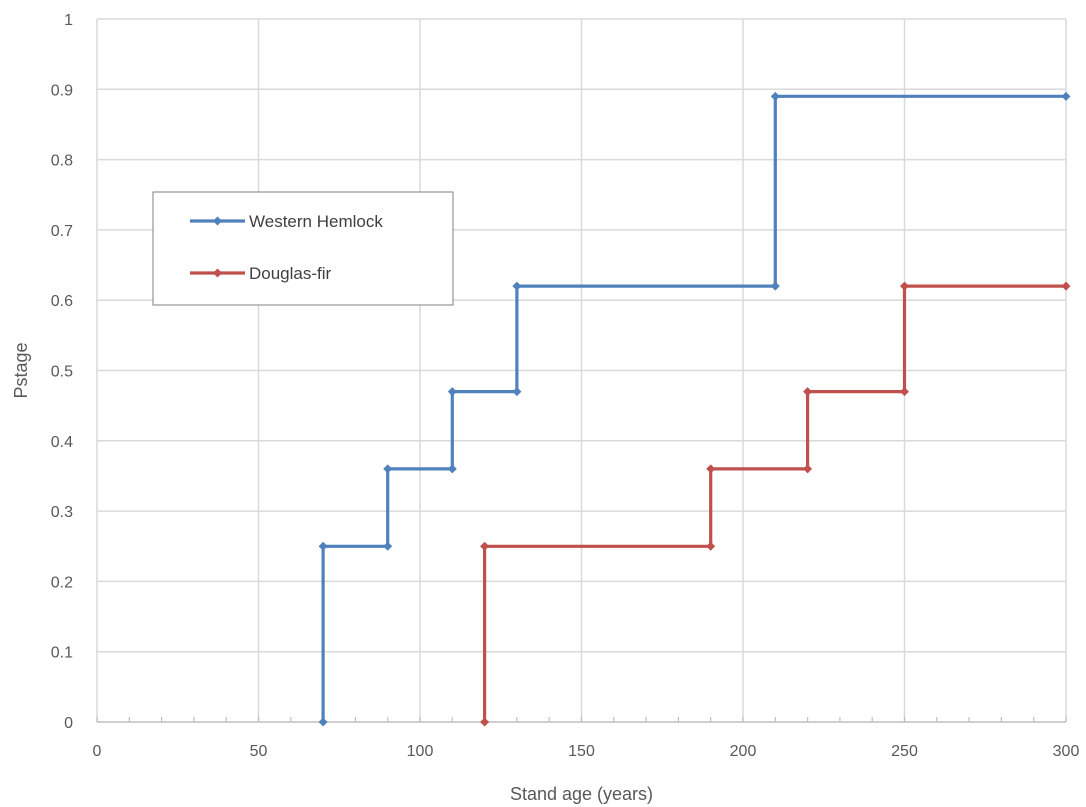  Describe the element at coordinates (420, 751) in the screenshot. I see `x-tick-label: 100` at that location.